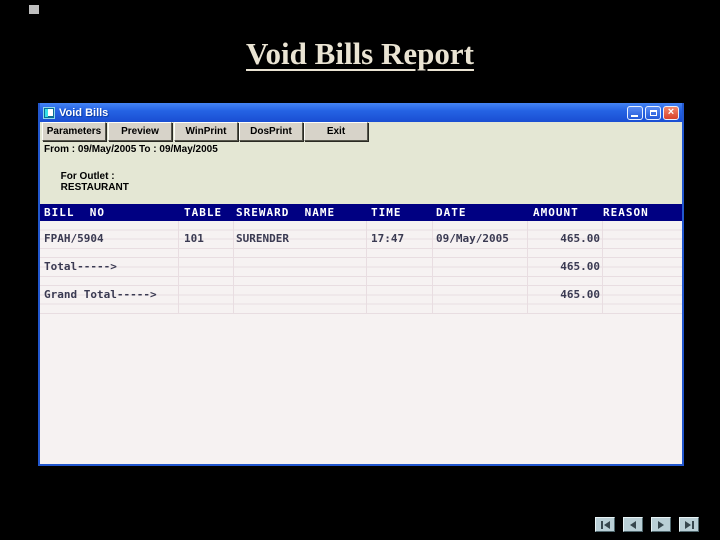 Image resolution: width=720 pixels, height=540 pixels. What do you see at coordinates (472, 238) in the screenshot?
I see `cell-date: 09/May/2005` at bounding box center [472, 238].